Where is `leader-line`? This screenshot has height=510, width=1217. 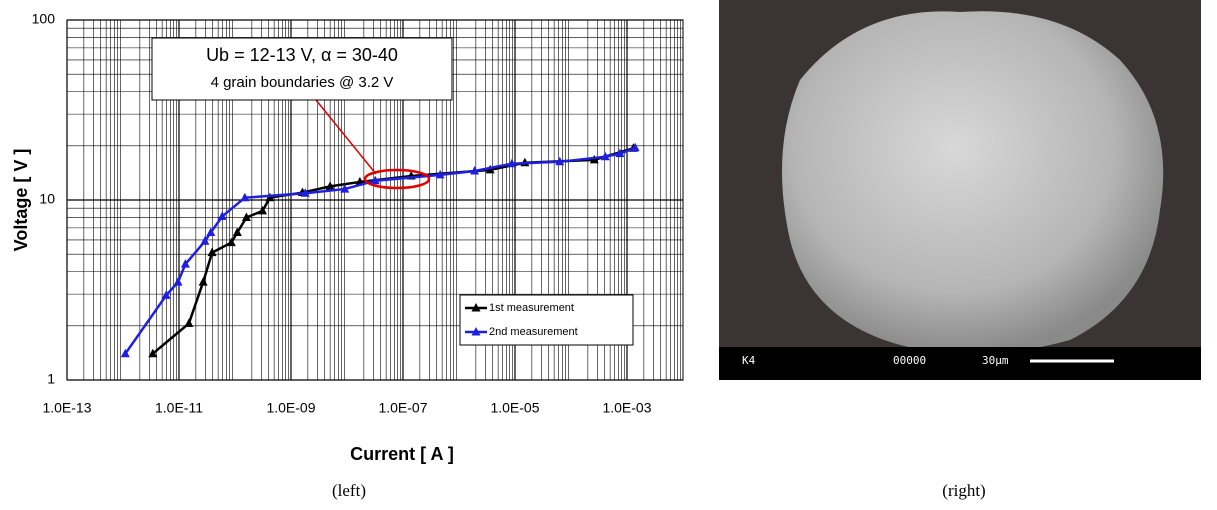 leader-line is located at coordinates (346, 137).